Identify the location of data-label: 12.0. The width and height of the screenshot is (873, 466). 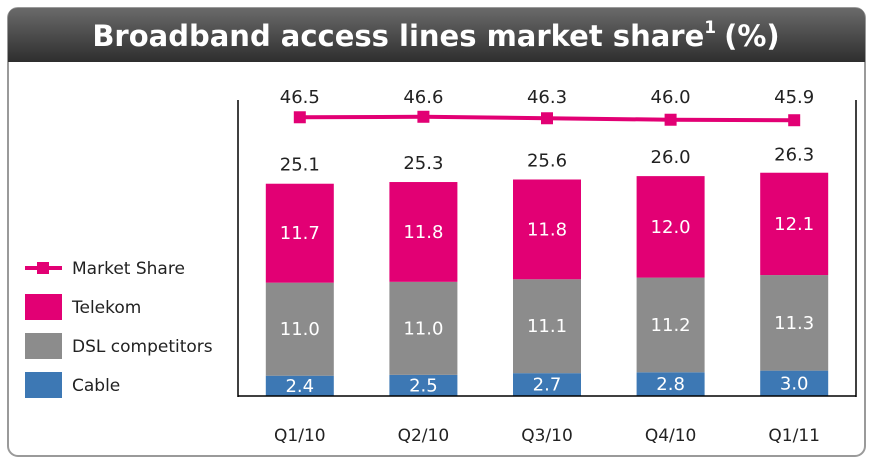
(671, 227).